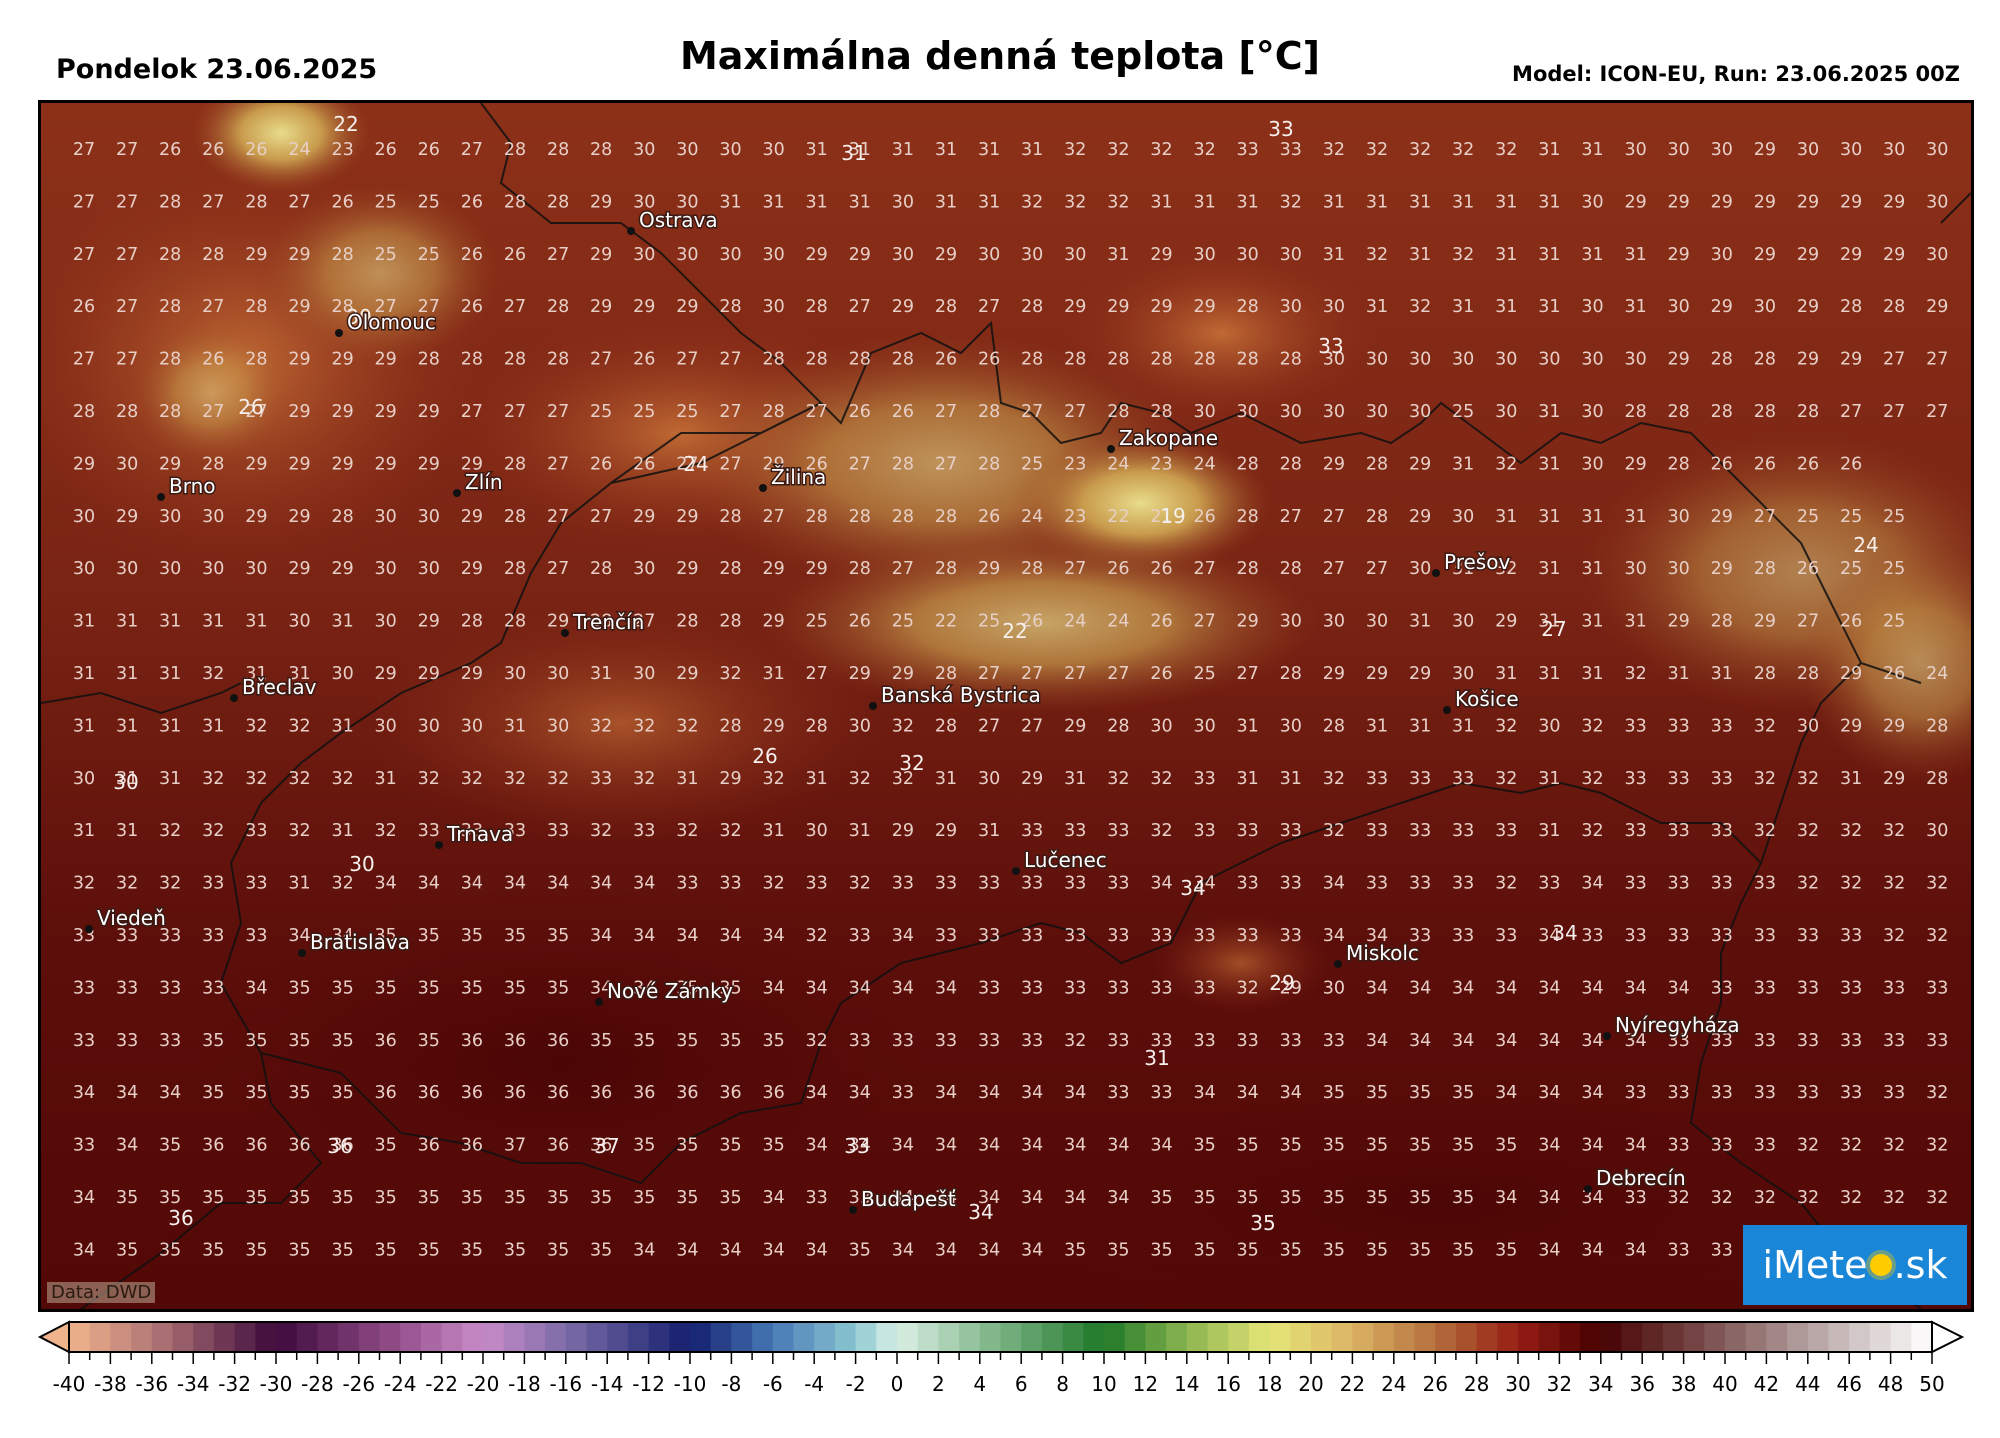  I want to click on city-marker: Nové Zámky, so click(665, 992).